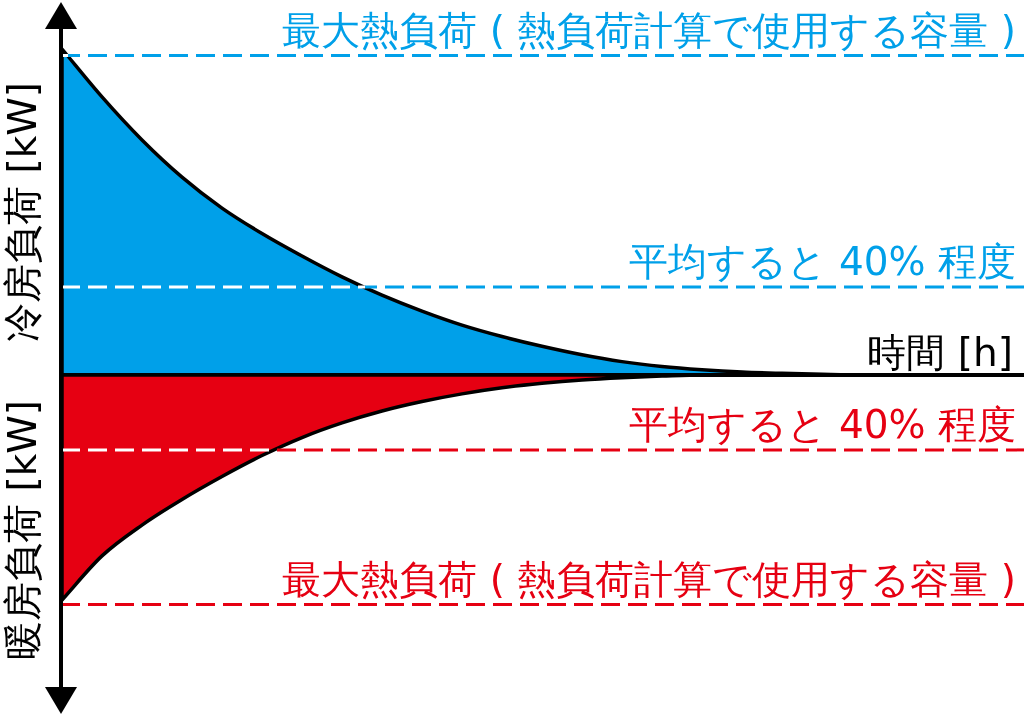 The width and height of the screenshot is (1024, 716). I want to click on ylabel: 暖房負荷 [kW], so click(22, 530).